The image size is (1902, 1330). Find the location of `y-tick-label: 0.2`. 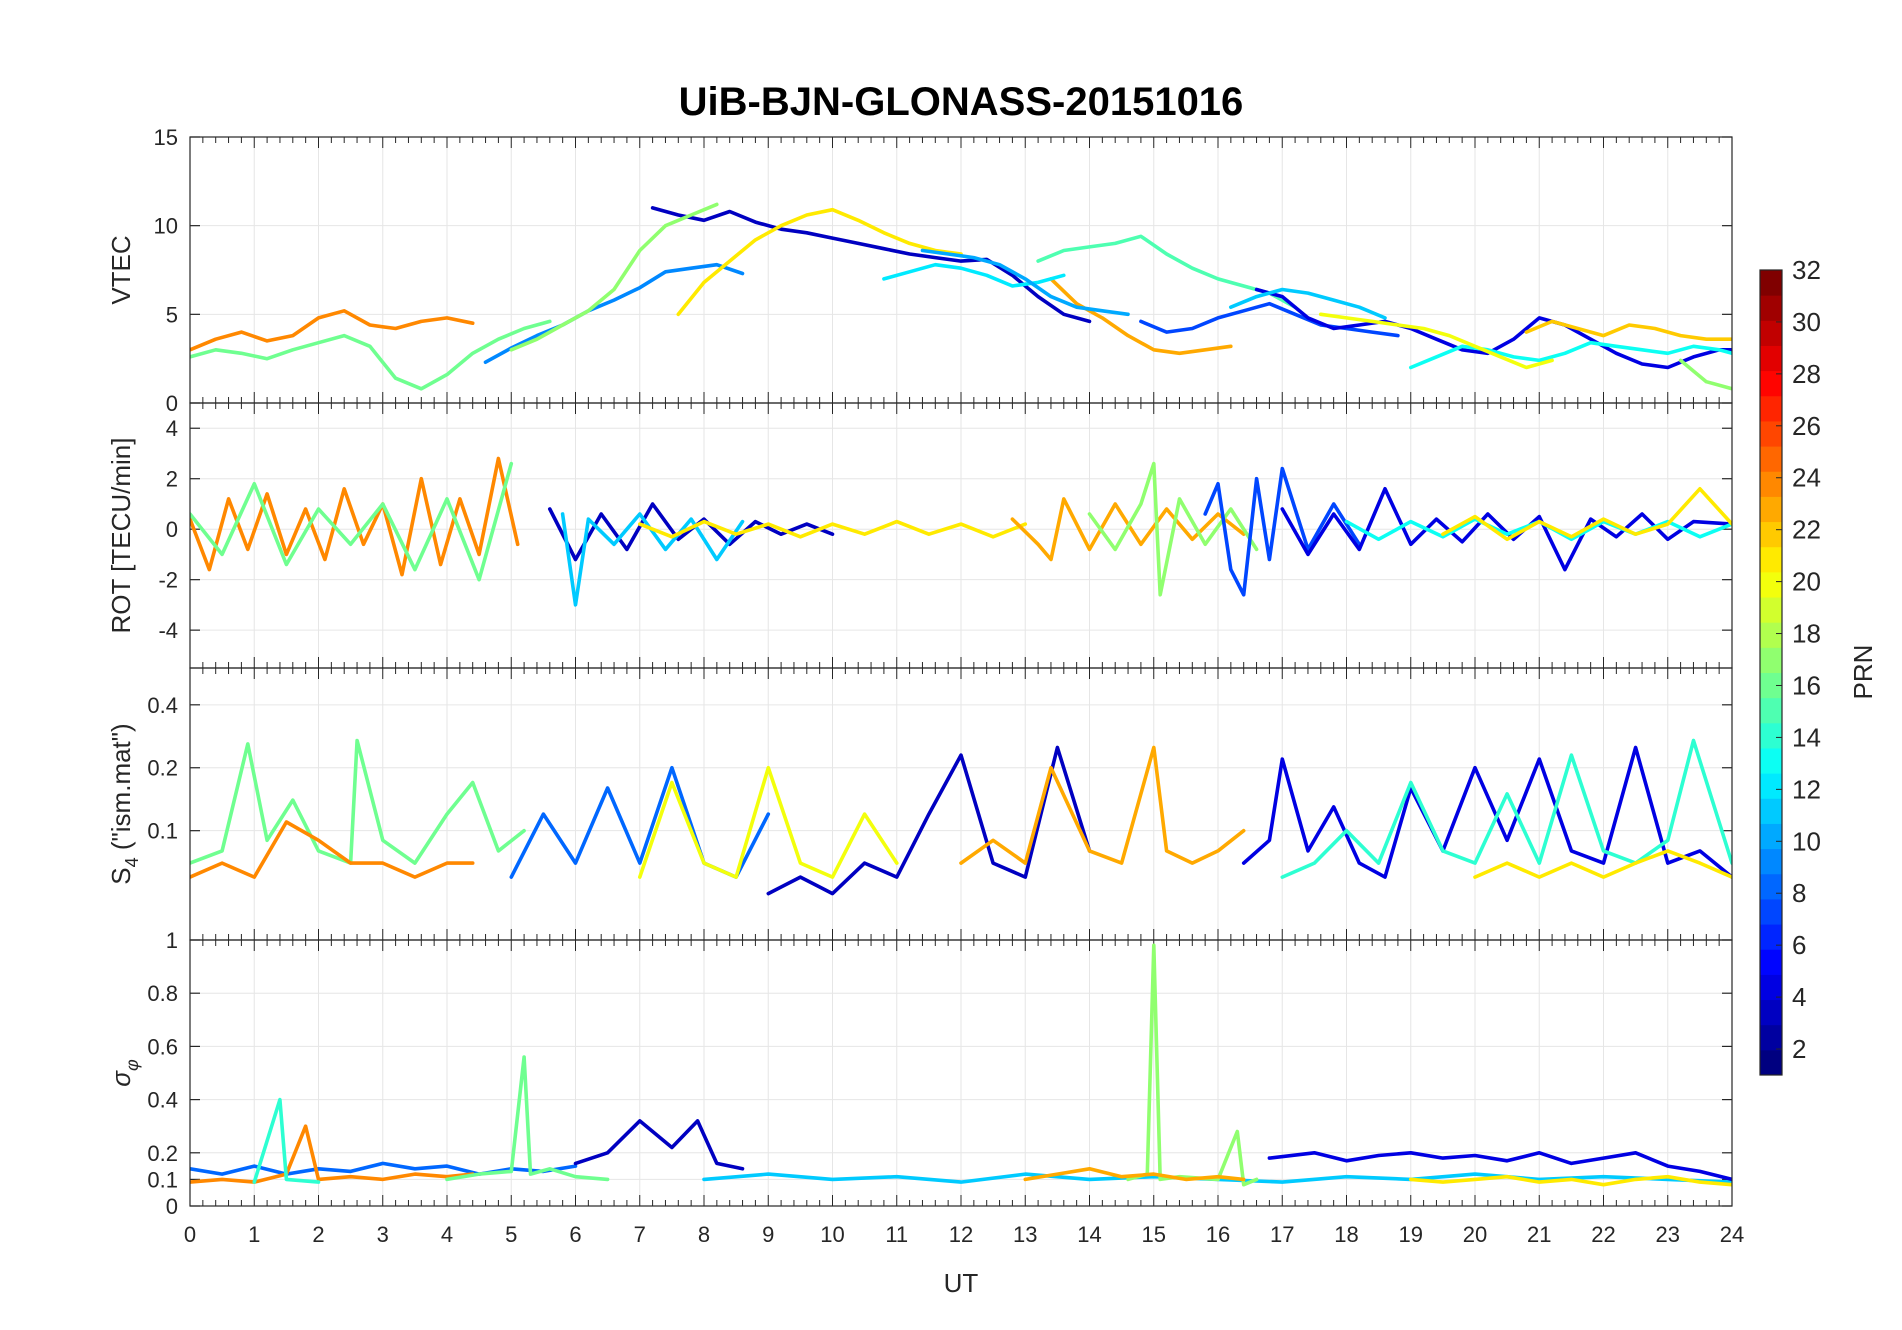

y-tick-label: 0.2 is located at coordinates (162, 1153).